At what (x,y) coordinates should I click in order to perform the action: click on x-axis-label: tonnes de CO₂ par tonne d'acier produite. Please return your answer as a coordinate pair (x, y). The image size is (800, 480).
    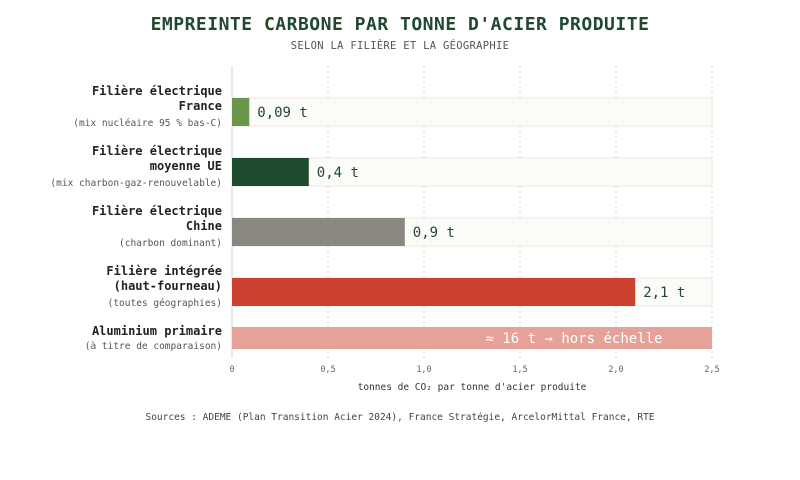
    Looking at the image, I should click on (472, 387).